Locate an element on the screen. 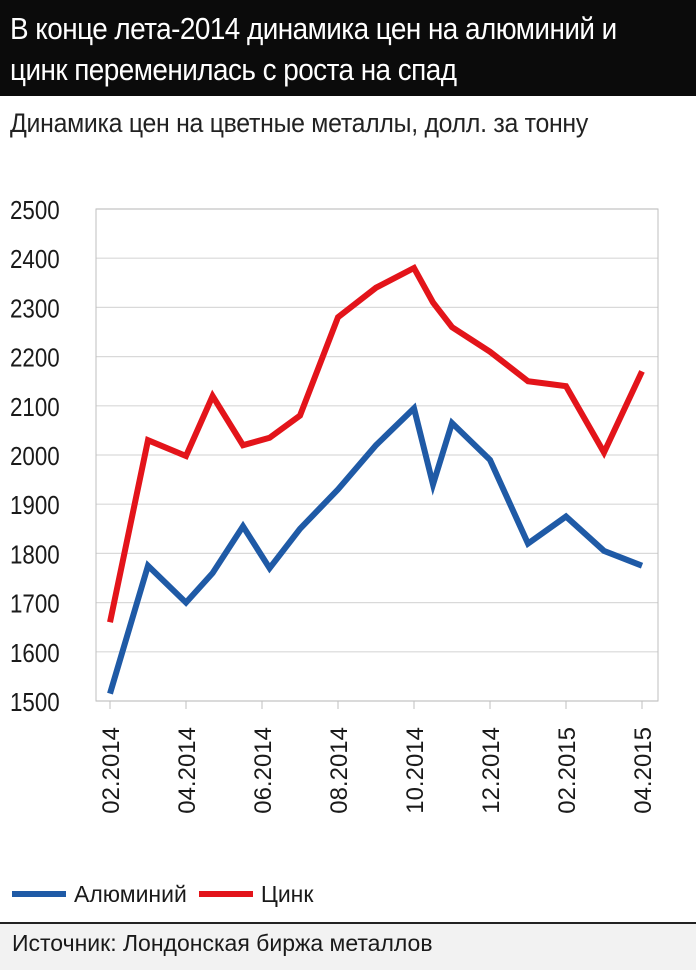 The width and height of the screenshot is (696, 970). y-tick-label-2400: 2400 is located at coordinates (35, 260).